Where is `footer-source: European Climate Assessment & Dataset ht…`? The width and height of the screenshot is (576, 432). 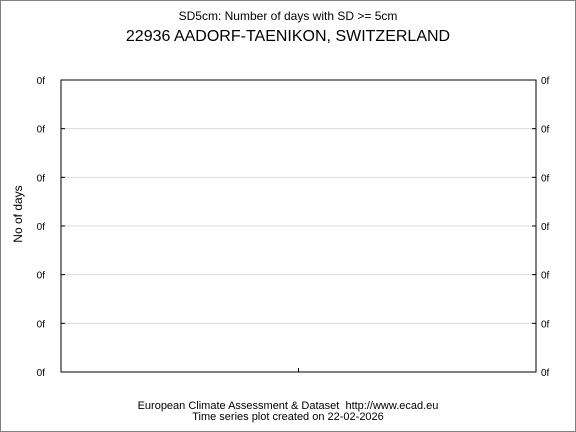 footer-source: European Climate Assessment & Dataset ht… is located at coordinates (288, 406).